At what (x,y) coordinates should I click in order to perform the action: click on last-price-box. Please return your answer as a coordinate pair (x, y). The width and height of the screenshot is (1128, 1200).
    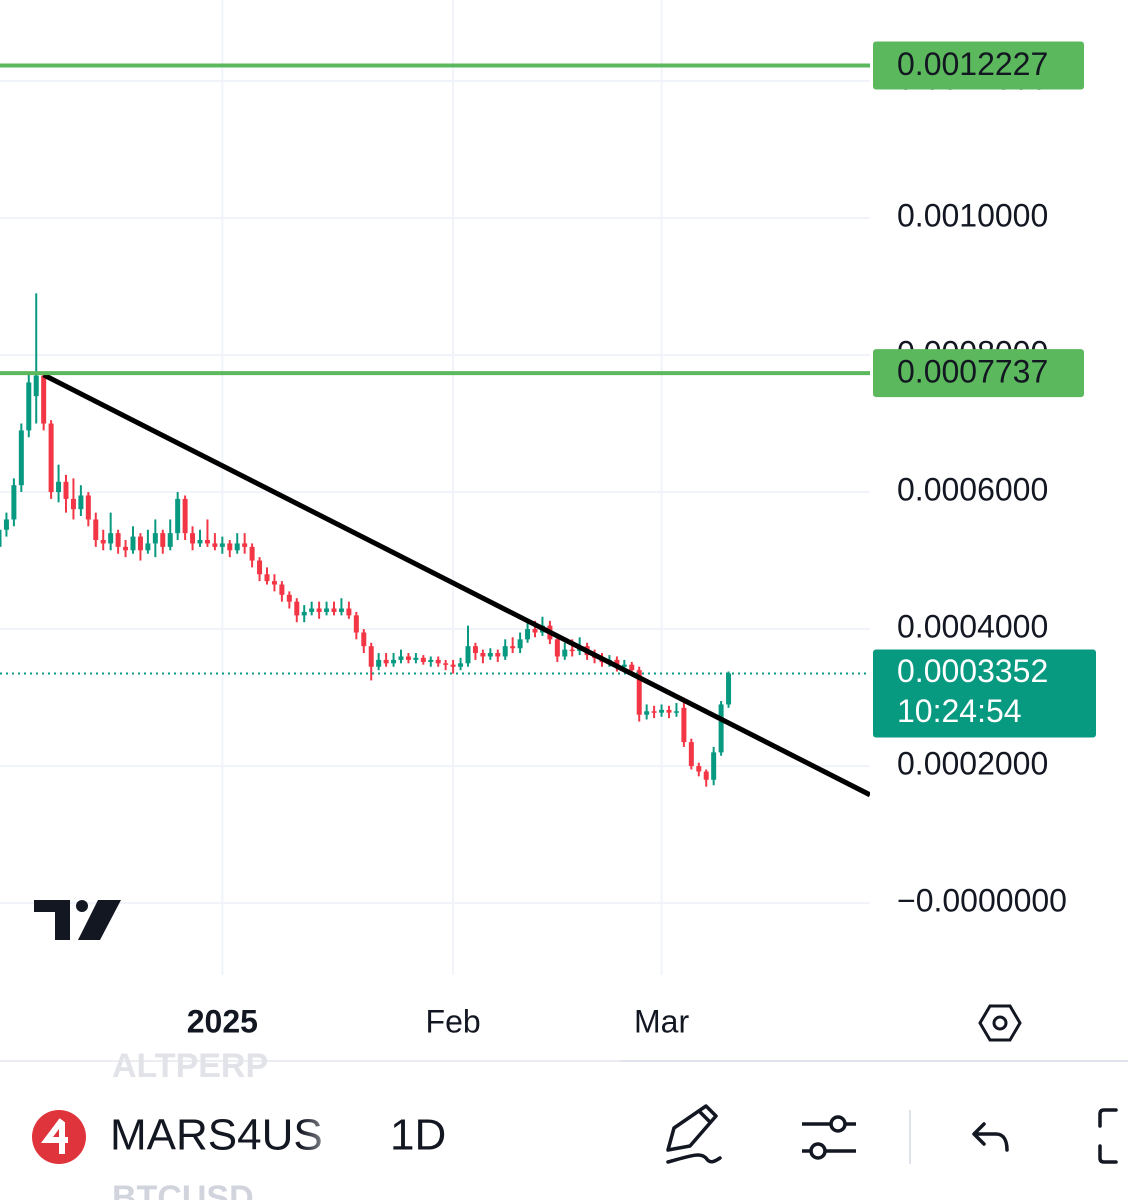
    Looking at the image, I should click on (984, 693).